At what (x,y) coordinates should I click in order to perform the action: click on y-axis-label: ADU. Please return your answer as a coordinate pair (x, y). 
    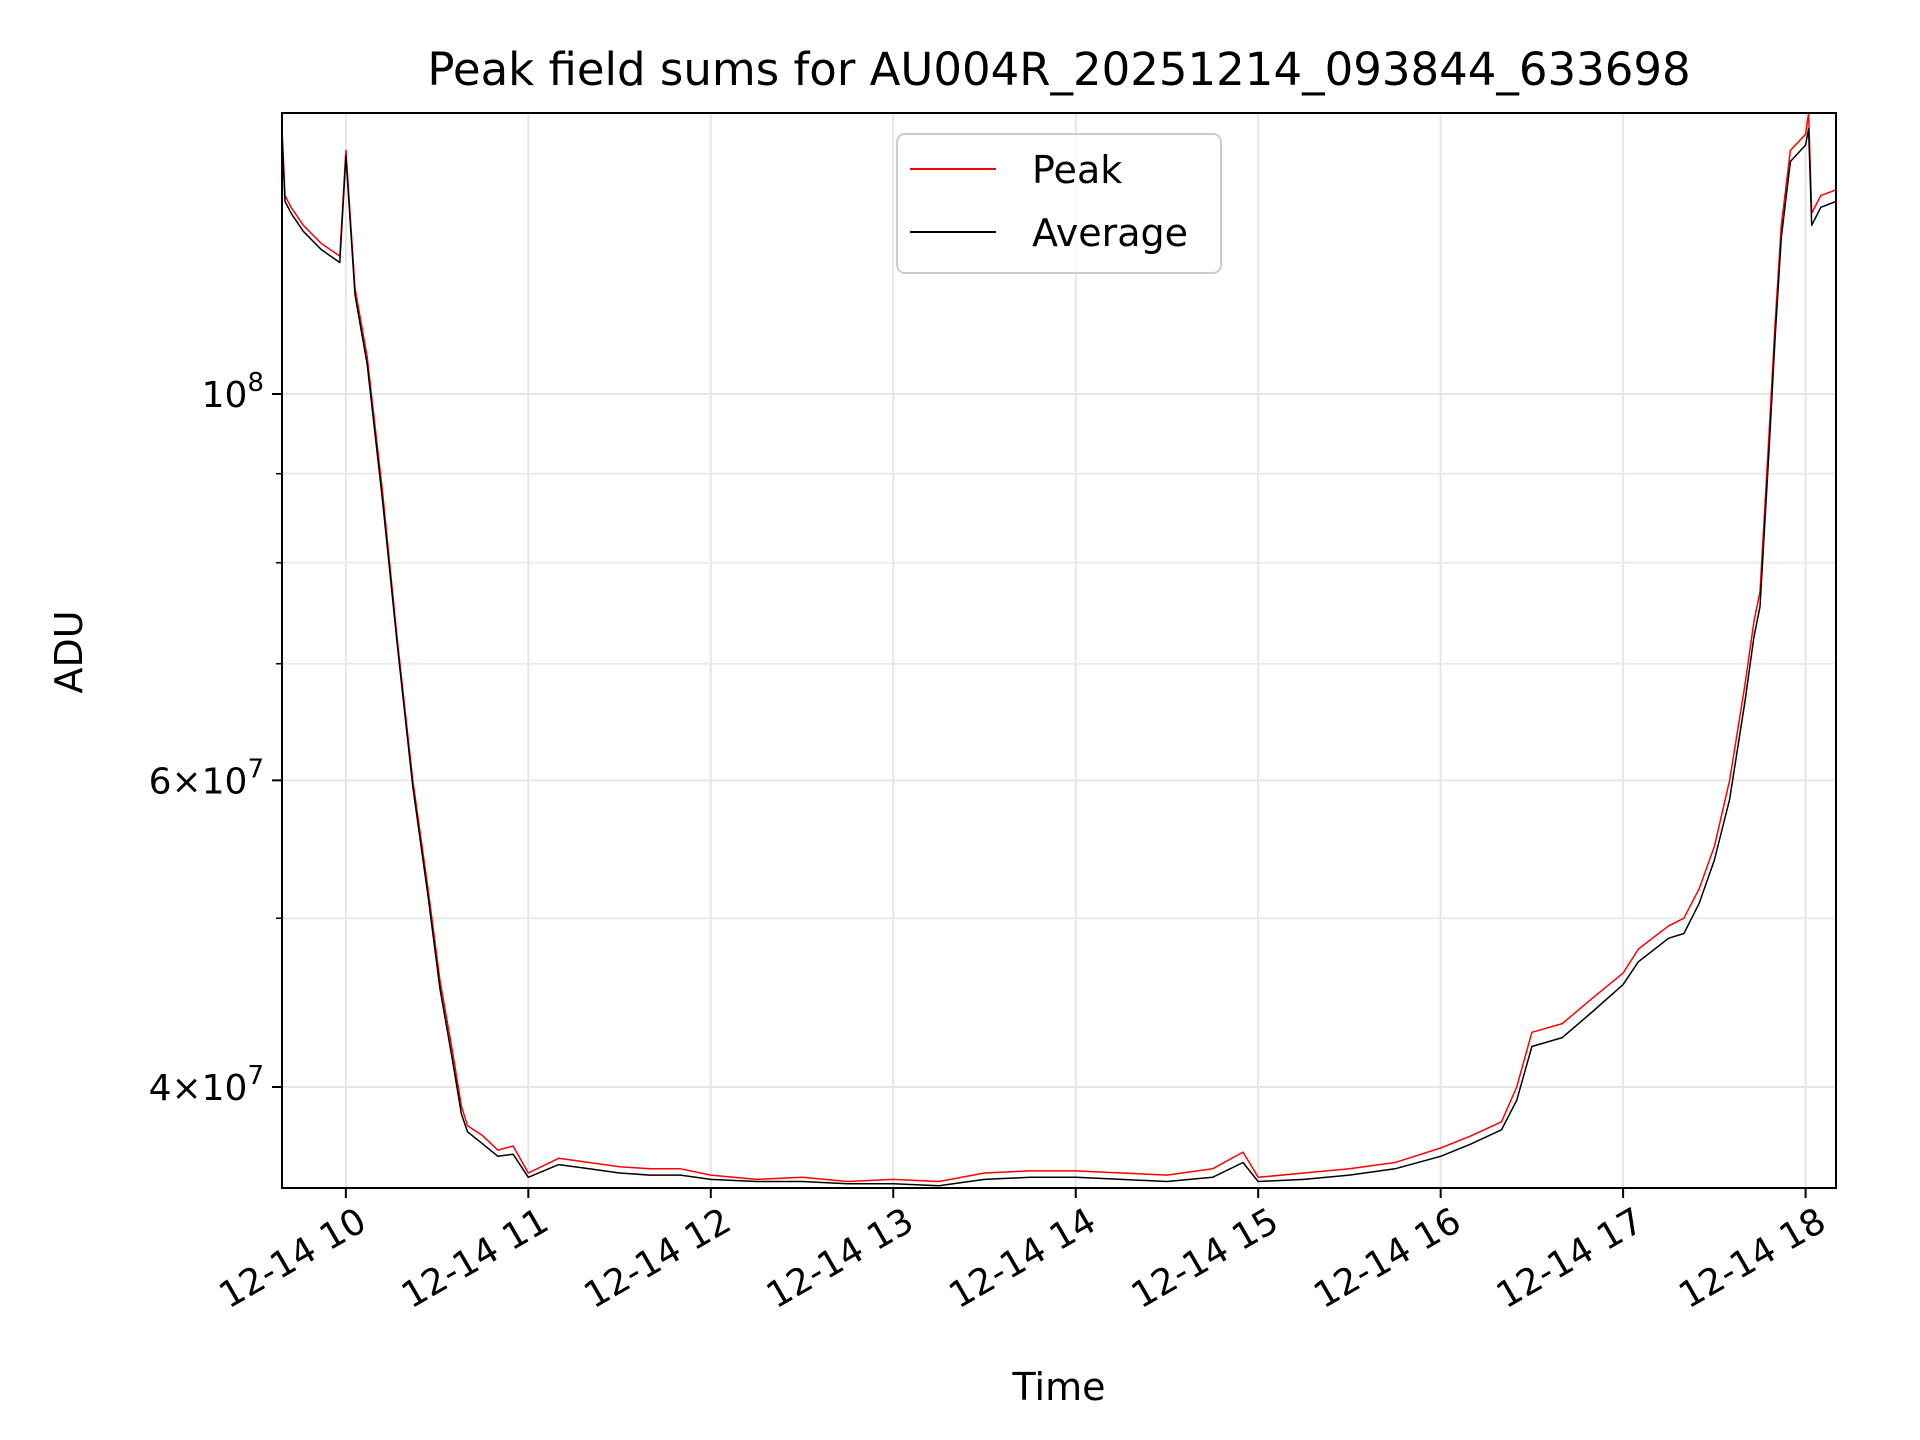
    Looking at the image, I should click on (69, 651).